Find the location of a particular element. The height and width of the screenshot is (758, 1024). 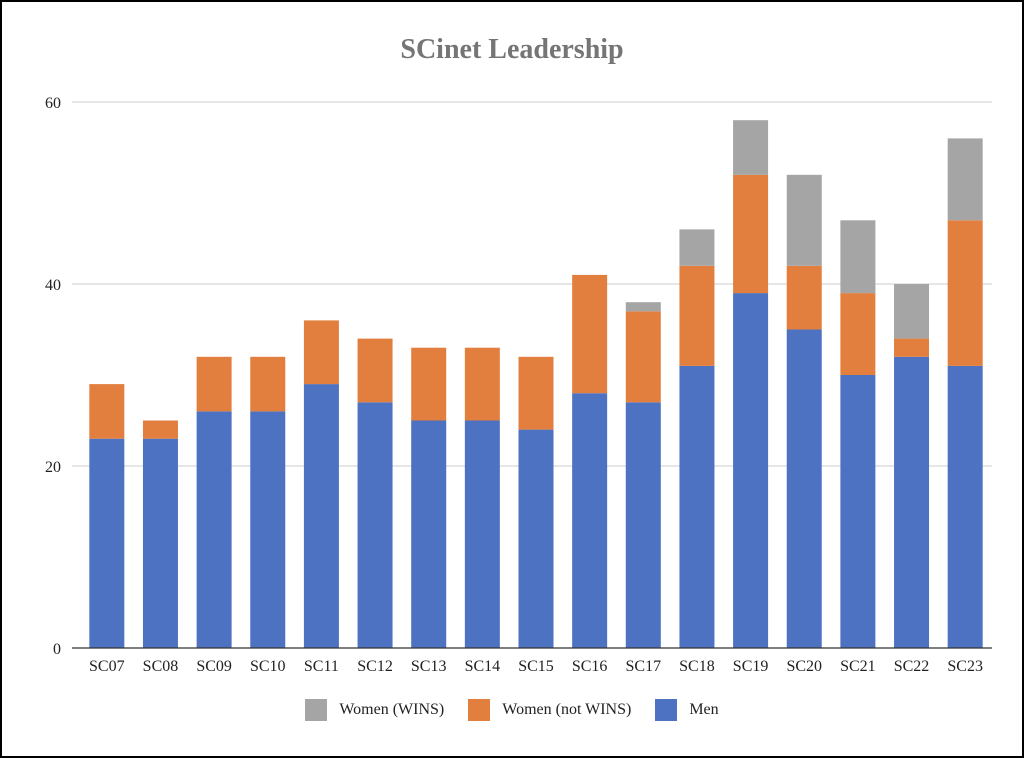

x-tick-label-sc19: SC19 is located at coordinates (751, 666).